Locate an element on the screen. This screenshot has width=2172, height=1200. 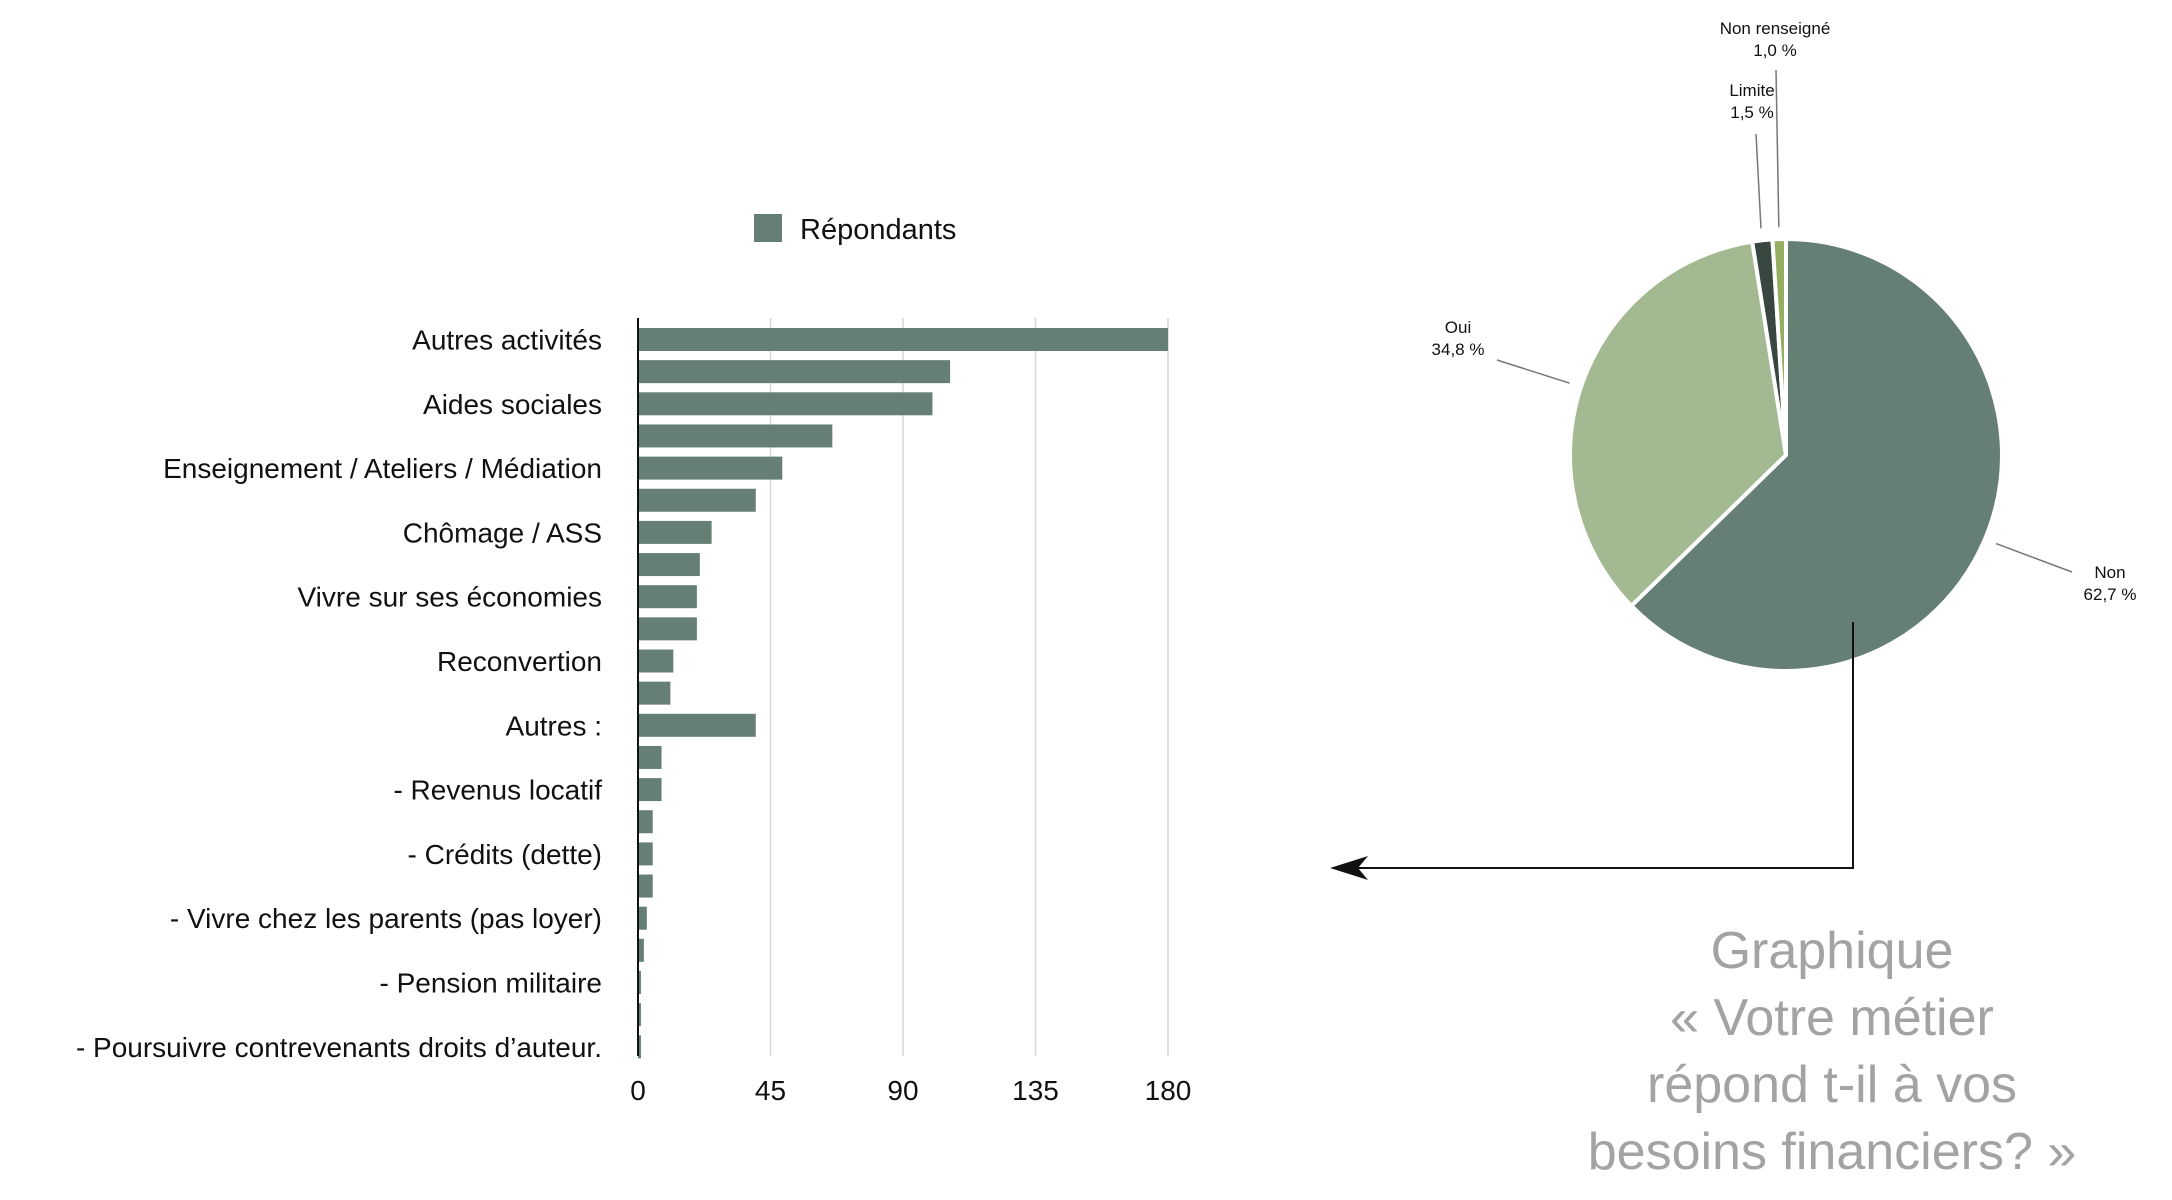
category-label: Vivre sur ses économies is located at coordinates (450, 597).